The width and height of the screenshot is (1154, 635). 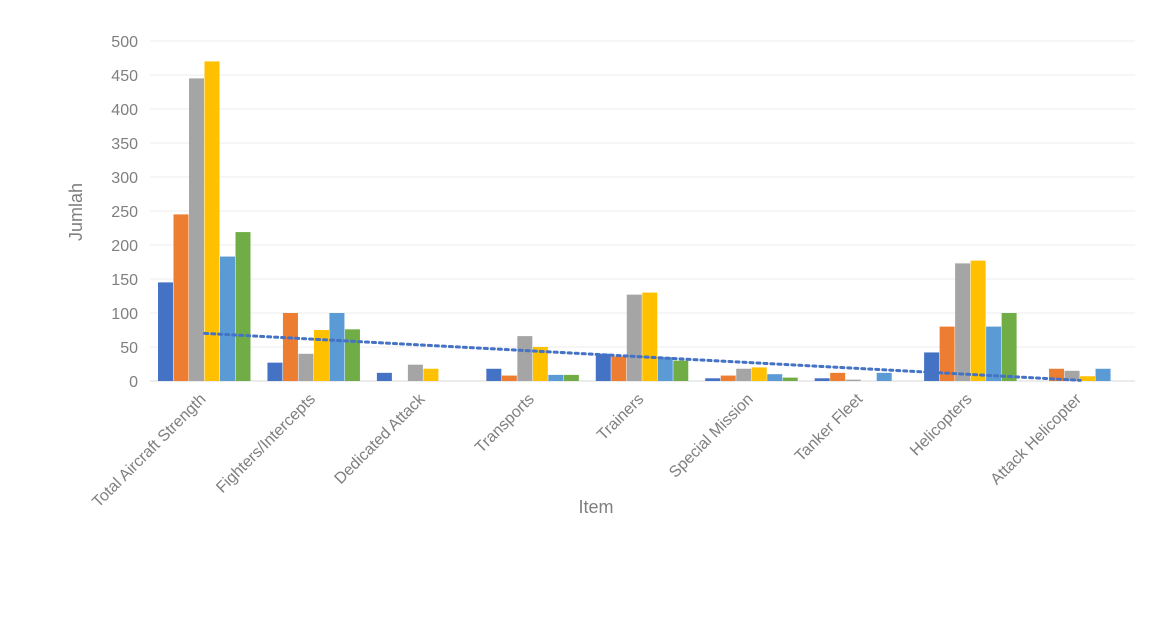 I want to click on y-tick-label: 300, so click(x=124, y=178).